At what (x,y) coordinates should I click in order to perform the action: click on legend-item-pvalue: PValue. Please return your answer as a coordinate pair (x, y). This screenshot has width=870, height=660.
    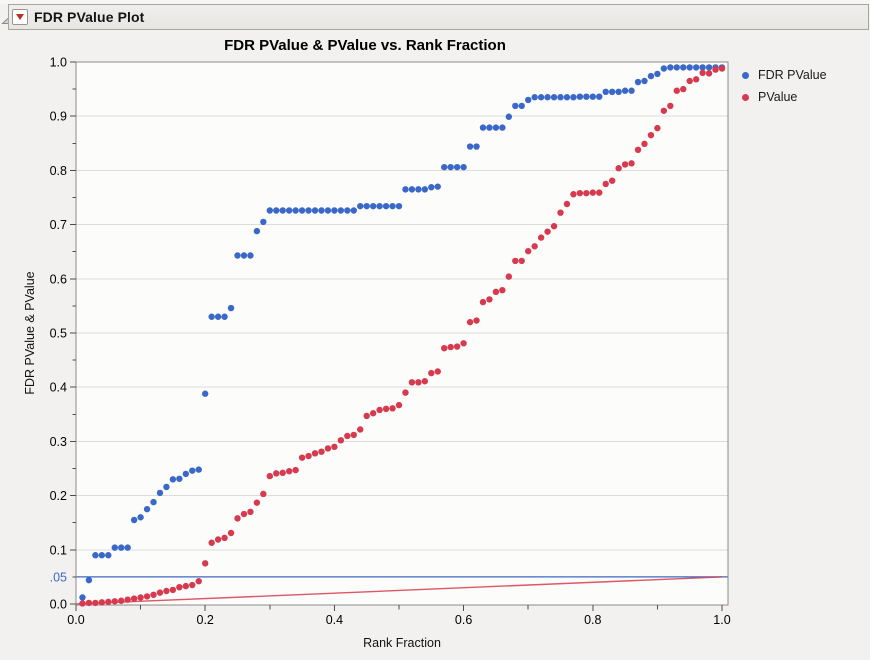
    Looking at the image, I should click on (784, 97).